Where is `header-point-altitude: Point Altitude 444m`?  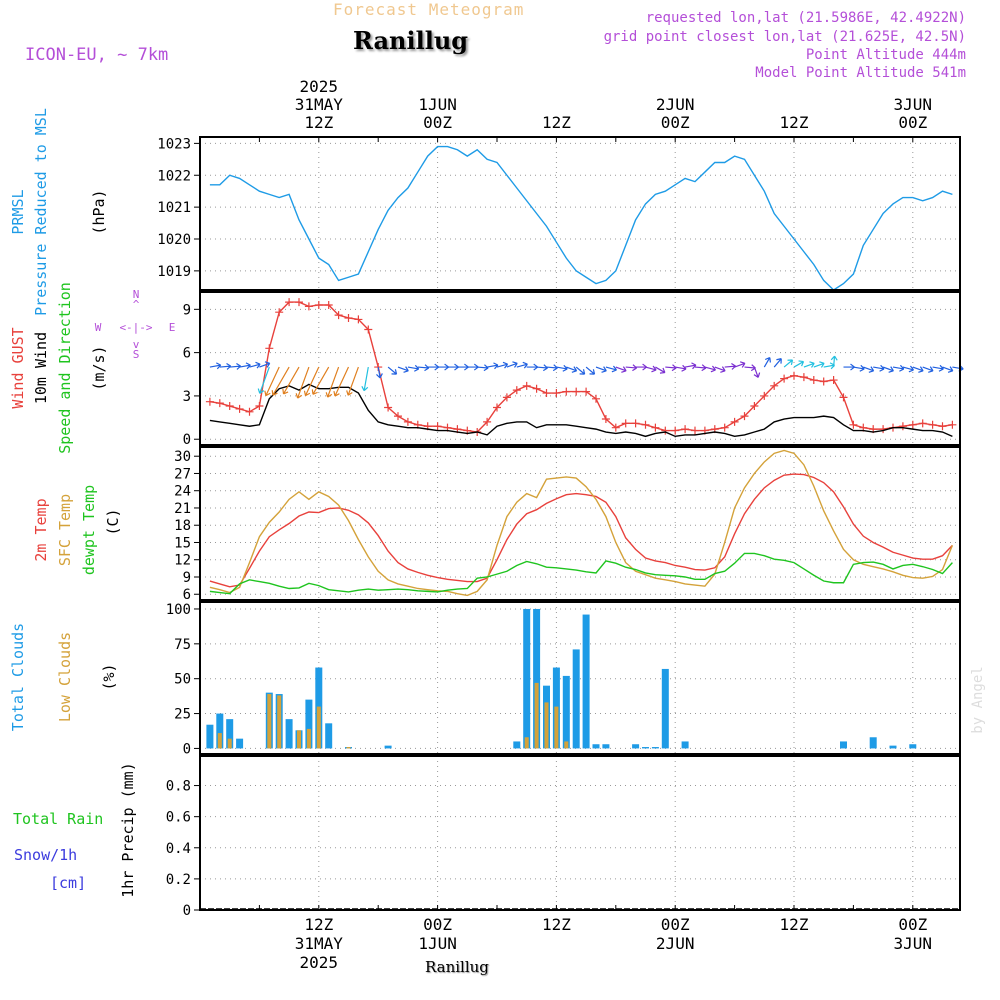
header-point-altitude: Point Altitude 444m is located at coordinates (885, 55).